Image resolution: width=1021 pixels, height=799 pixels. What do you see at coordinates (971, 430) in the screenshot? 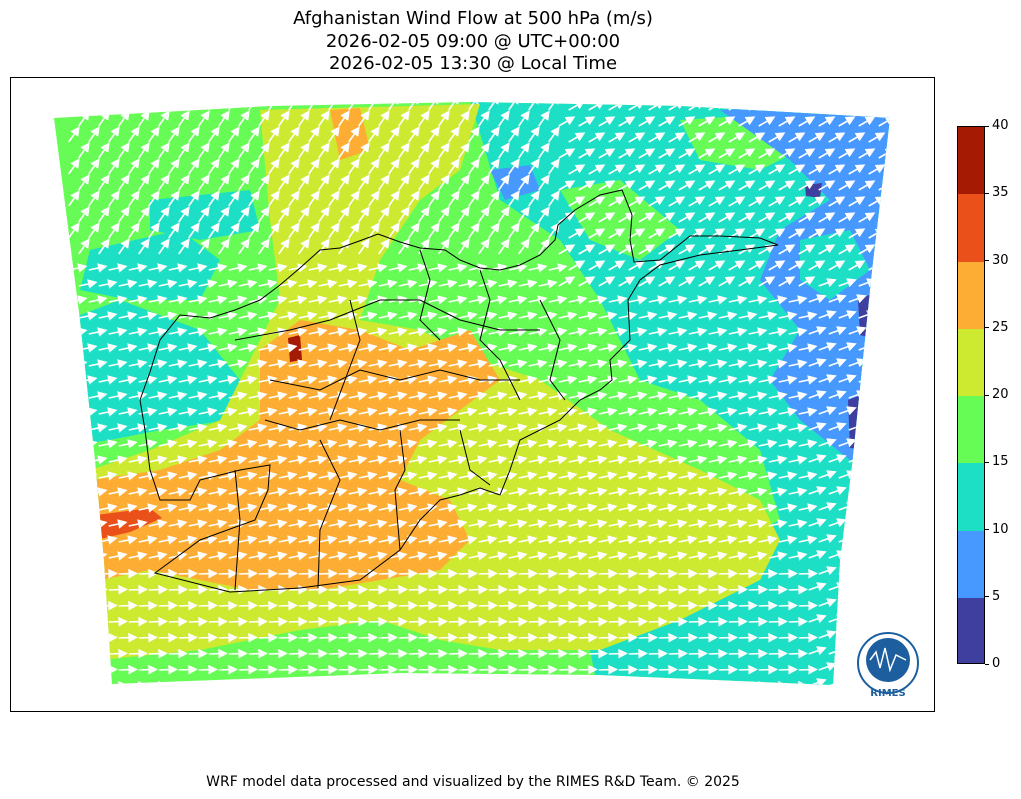
I see `colorbar-segment` at bounding box center [971, 430].